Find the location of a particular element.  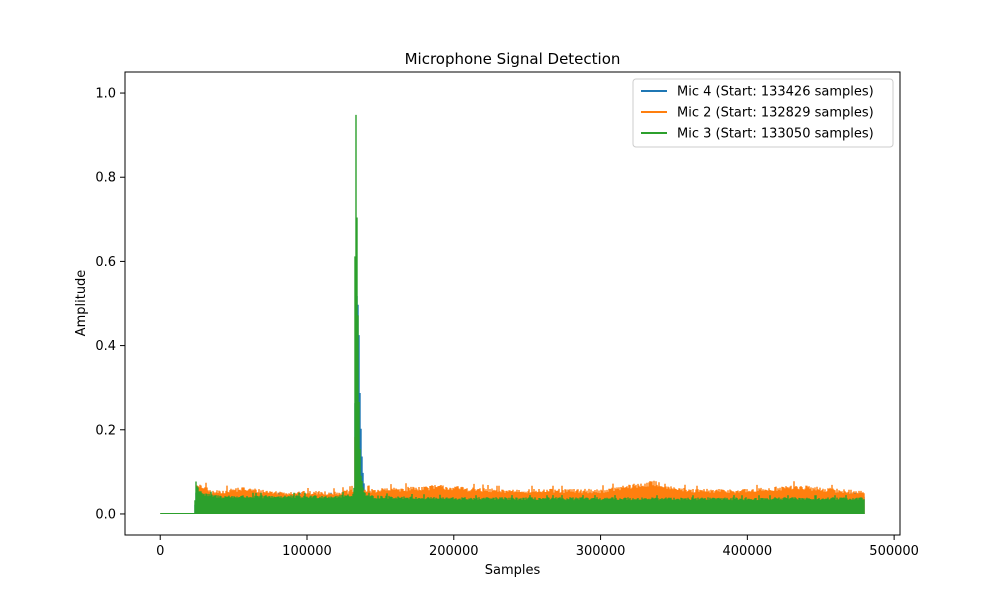

legend-entry: Mic 2 (Start: 132829 samples) is located at coordinates (775, 113).